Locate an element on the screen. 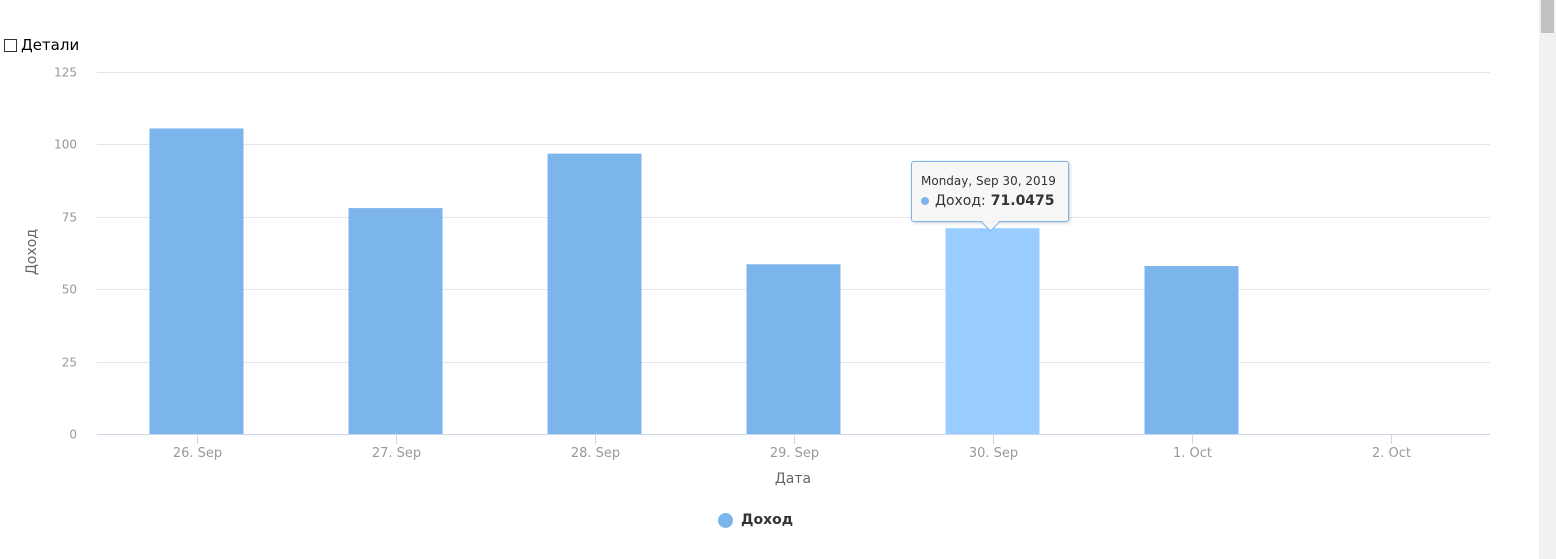 The width and height of the screenshot is (1556, 559). y-tick-label: 25 is located at coordinates (69, 363).